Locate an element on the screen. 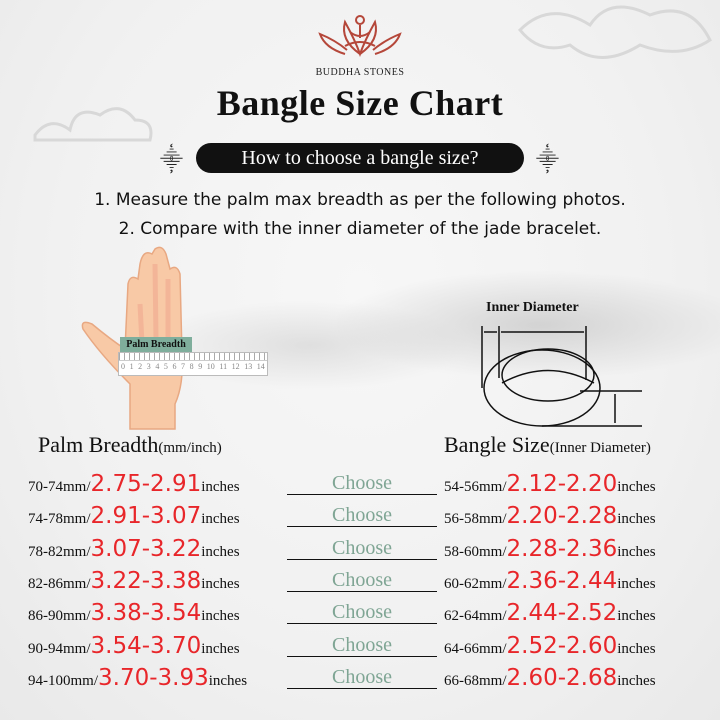 The image size is (720, 720). ruler-tick: 9 is located at coordinates (200, 366).